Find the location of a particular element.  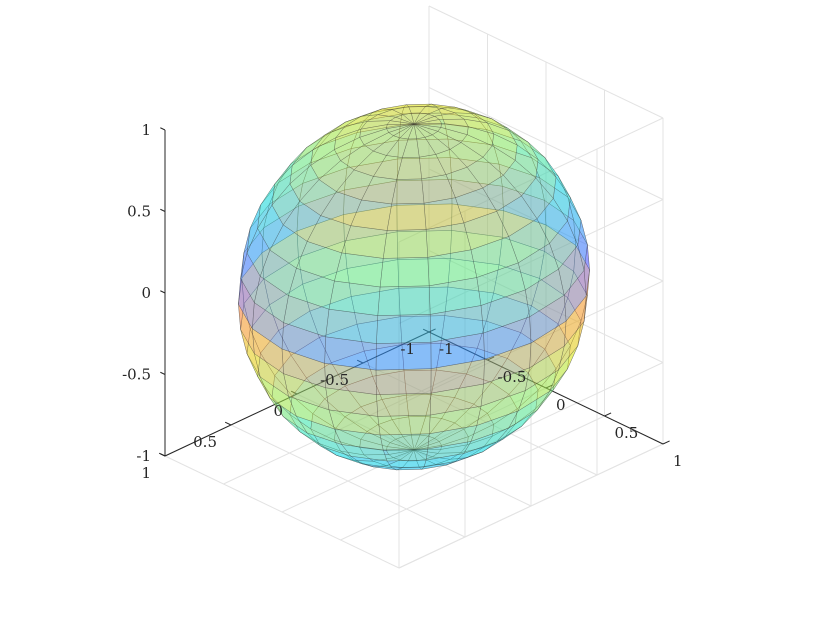

y-tick-label: 1 is located at coordinates (146, 473).